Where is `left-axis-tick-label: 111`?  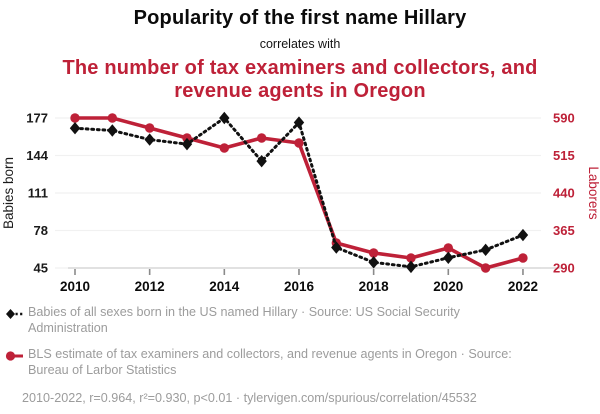 left-axis-tick-label: 111 is located at coordinates (38, 193).